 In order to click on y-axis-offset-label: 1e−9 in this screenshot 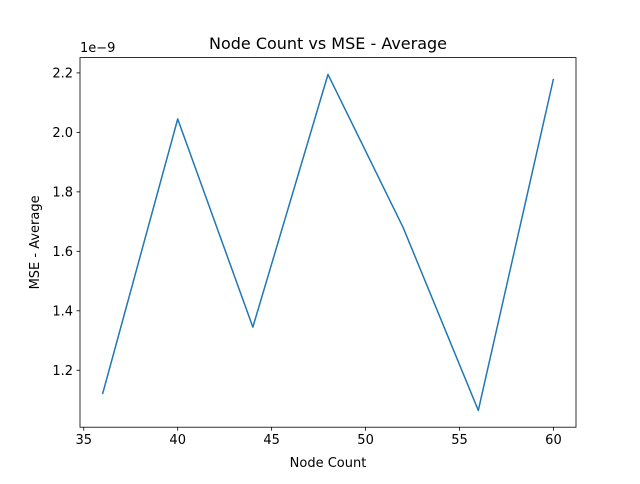, I will do `click(97, 48)`.